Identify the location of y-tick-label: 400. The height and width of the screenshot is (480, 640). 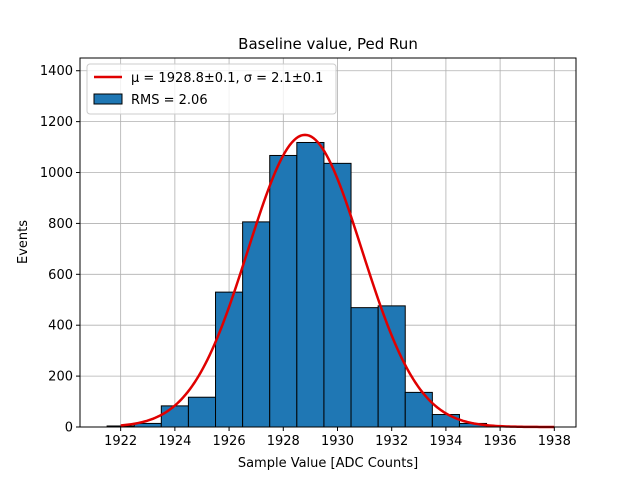
(60, 326).